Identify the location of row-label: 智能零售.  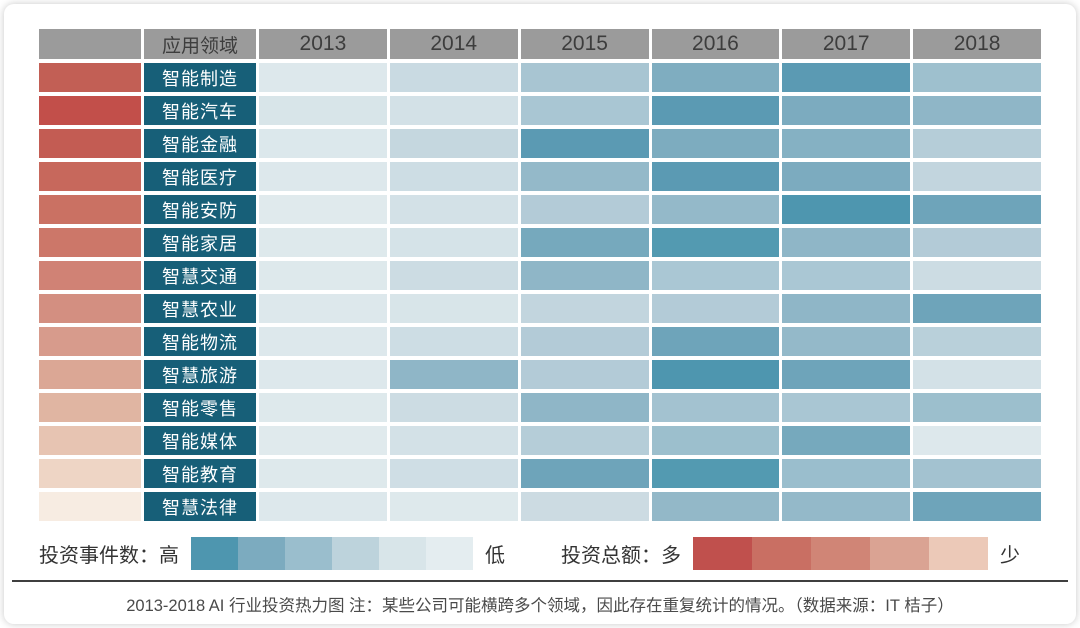
(200, 407).